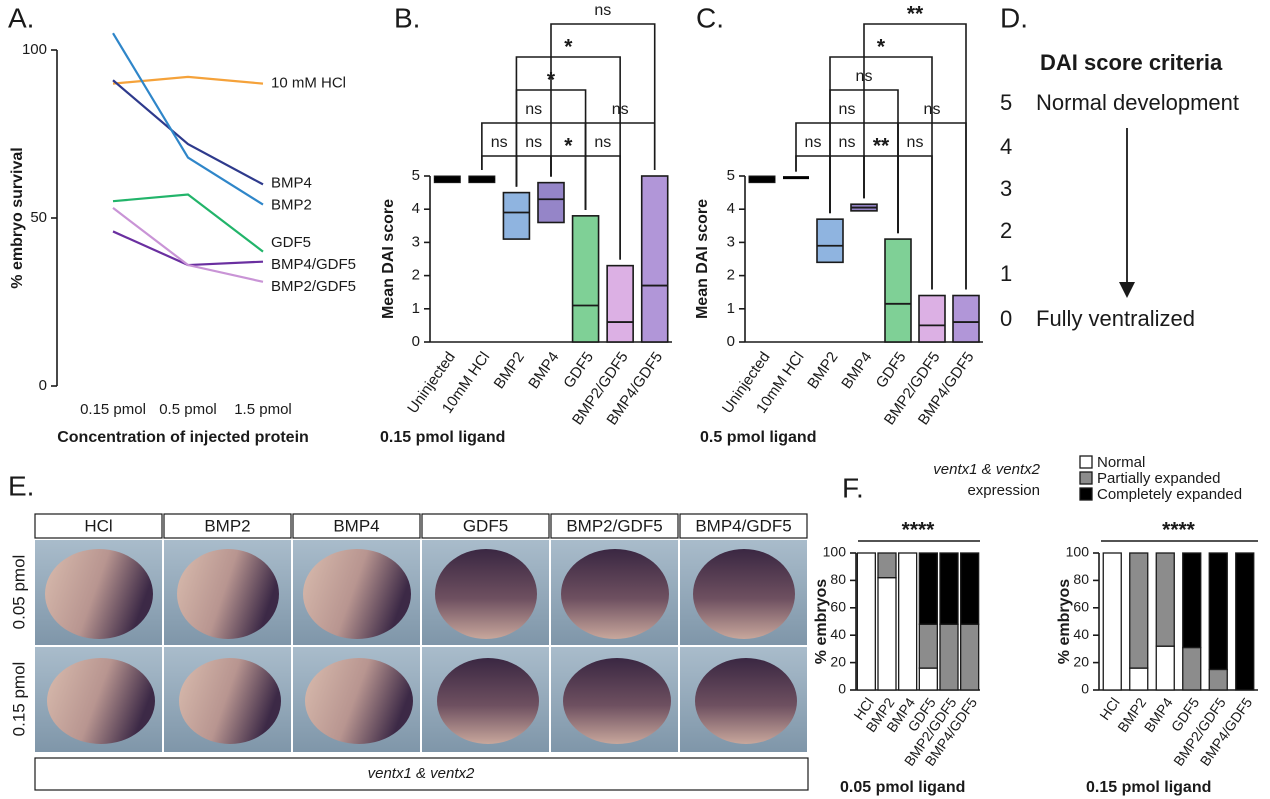 This screenshot has width=1270, height=799. What do you see at coordinates (421, 774) in the screenshot?
I see `caption-box` at bounding box center [421, 774].